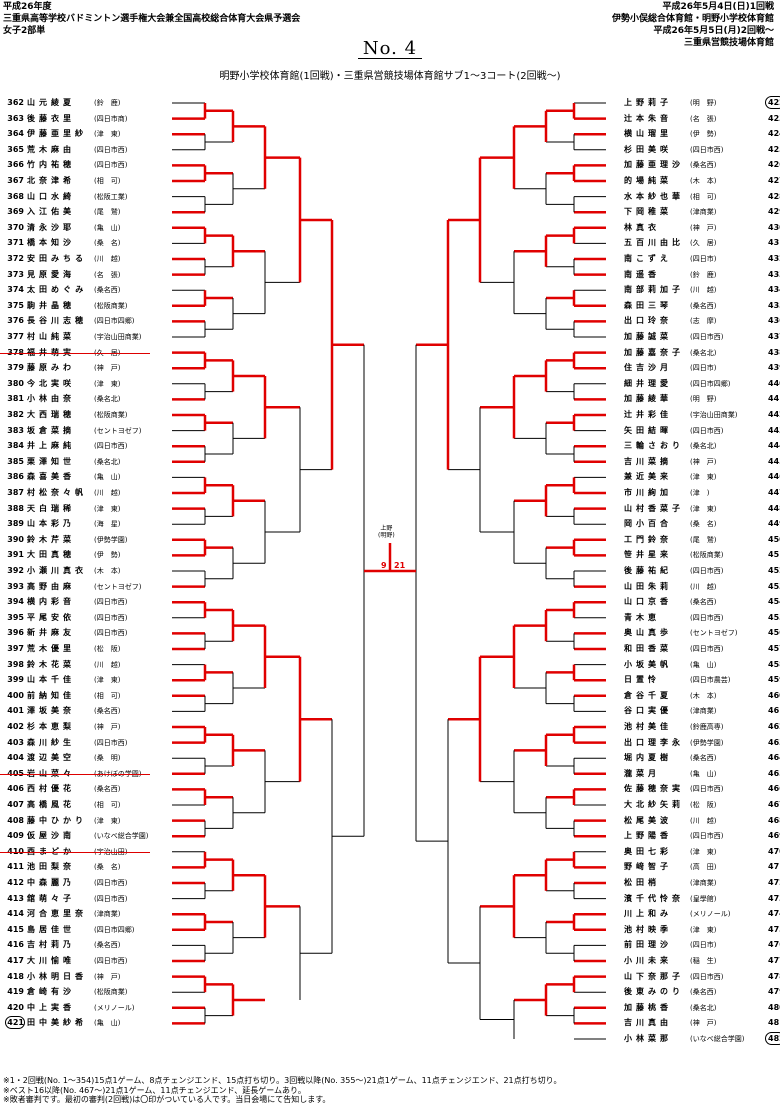 This screenshot has width=780, height=1105. I want to click on player-number: 417, so click(15, 960).